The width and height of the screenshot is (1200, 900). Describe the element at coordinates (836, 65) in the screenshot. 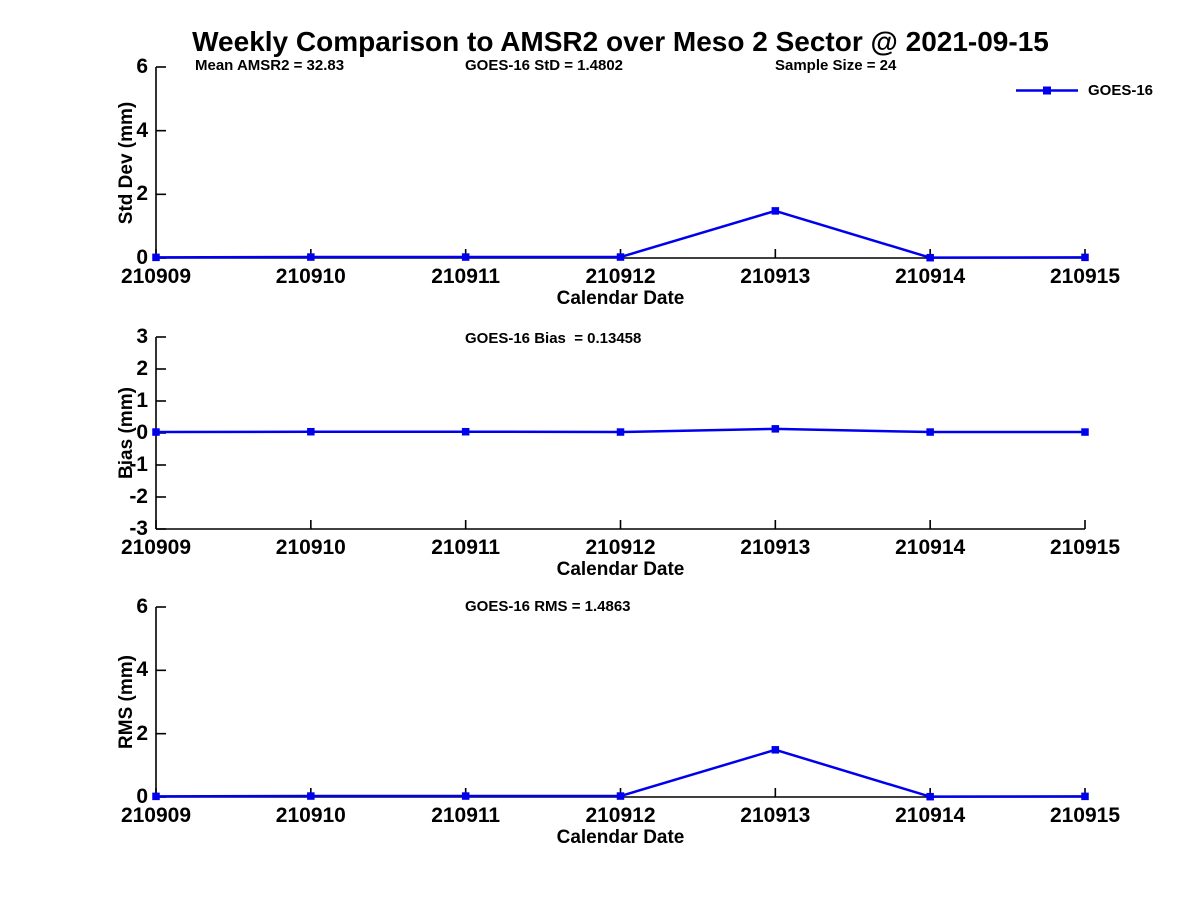

I see `stat-annotation: Sample Size = 24` at that location.